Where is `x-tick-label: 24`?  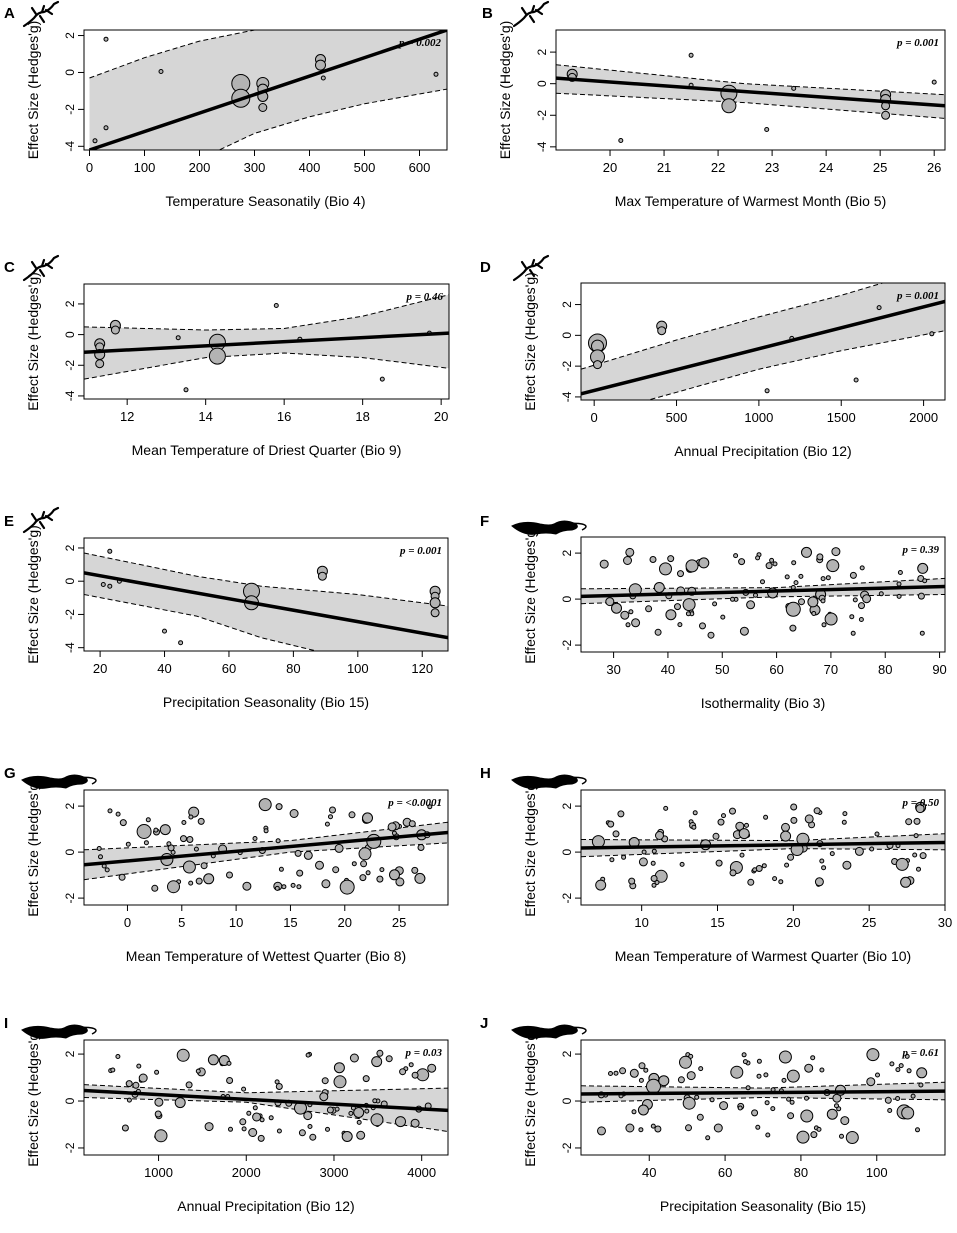
x-tick-label: 24 is located at coordinates (826, 167).